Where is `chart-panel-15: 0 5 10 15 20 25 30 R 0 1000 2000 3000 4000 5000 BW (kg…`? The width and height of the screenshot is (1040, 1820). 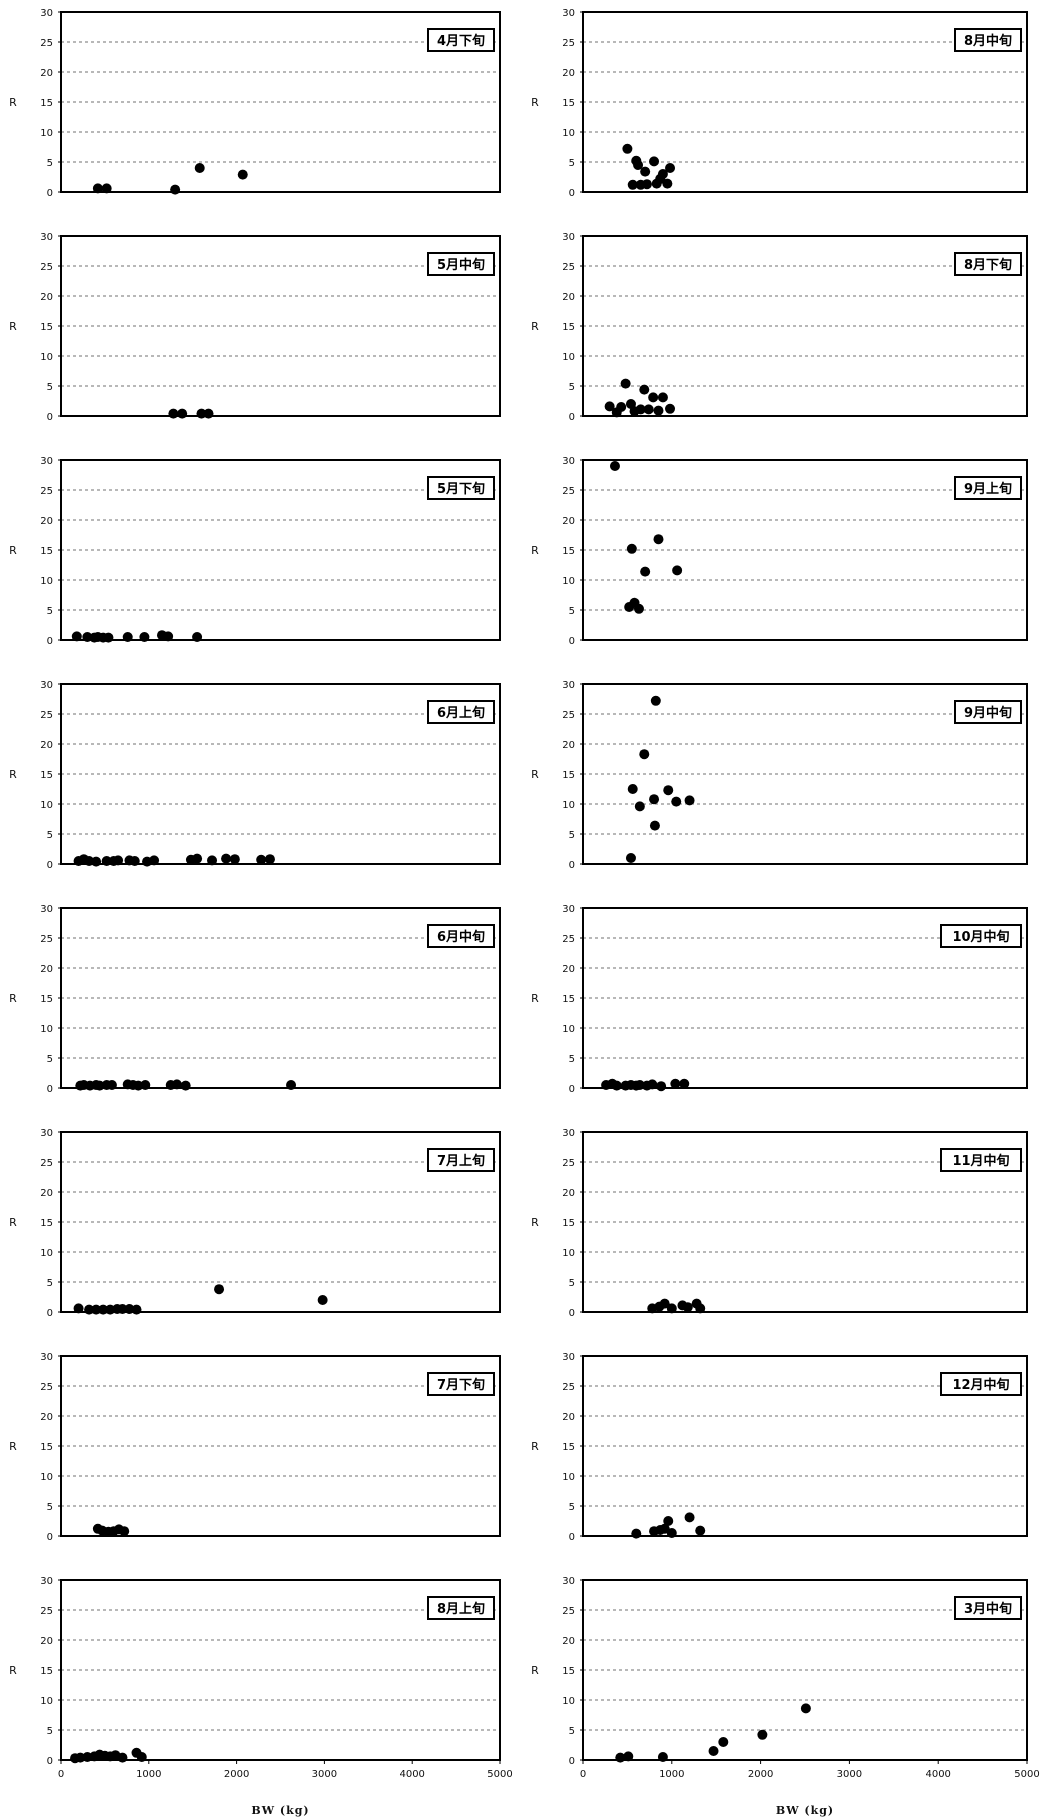 chart-panel-15: 0 5 10 15 20 25 30 R 0 1000 2000 3000 4000 5000 BW (kg… is located at coordinates (785, 1696).